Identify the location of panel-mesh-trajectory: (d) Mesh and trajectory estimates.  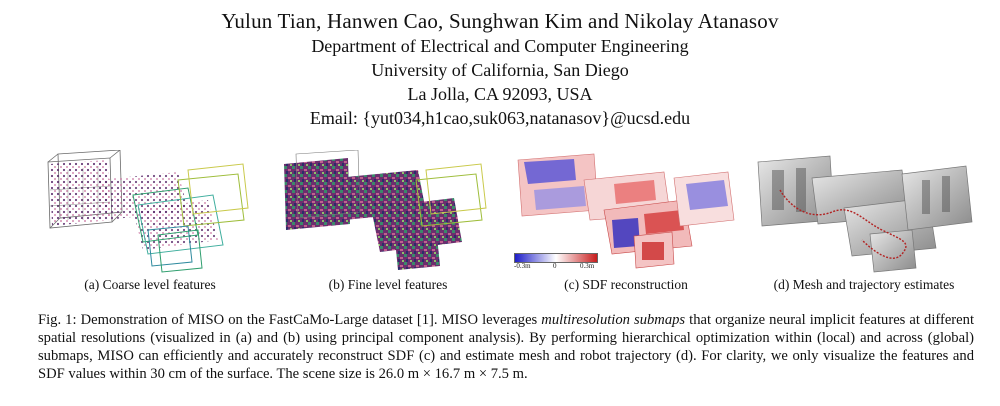
(864, 225).